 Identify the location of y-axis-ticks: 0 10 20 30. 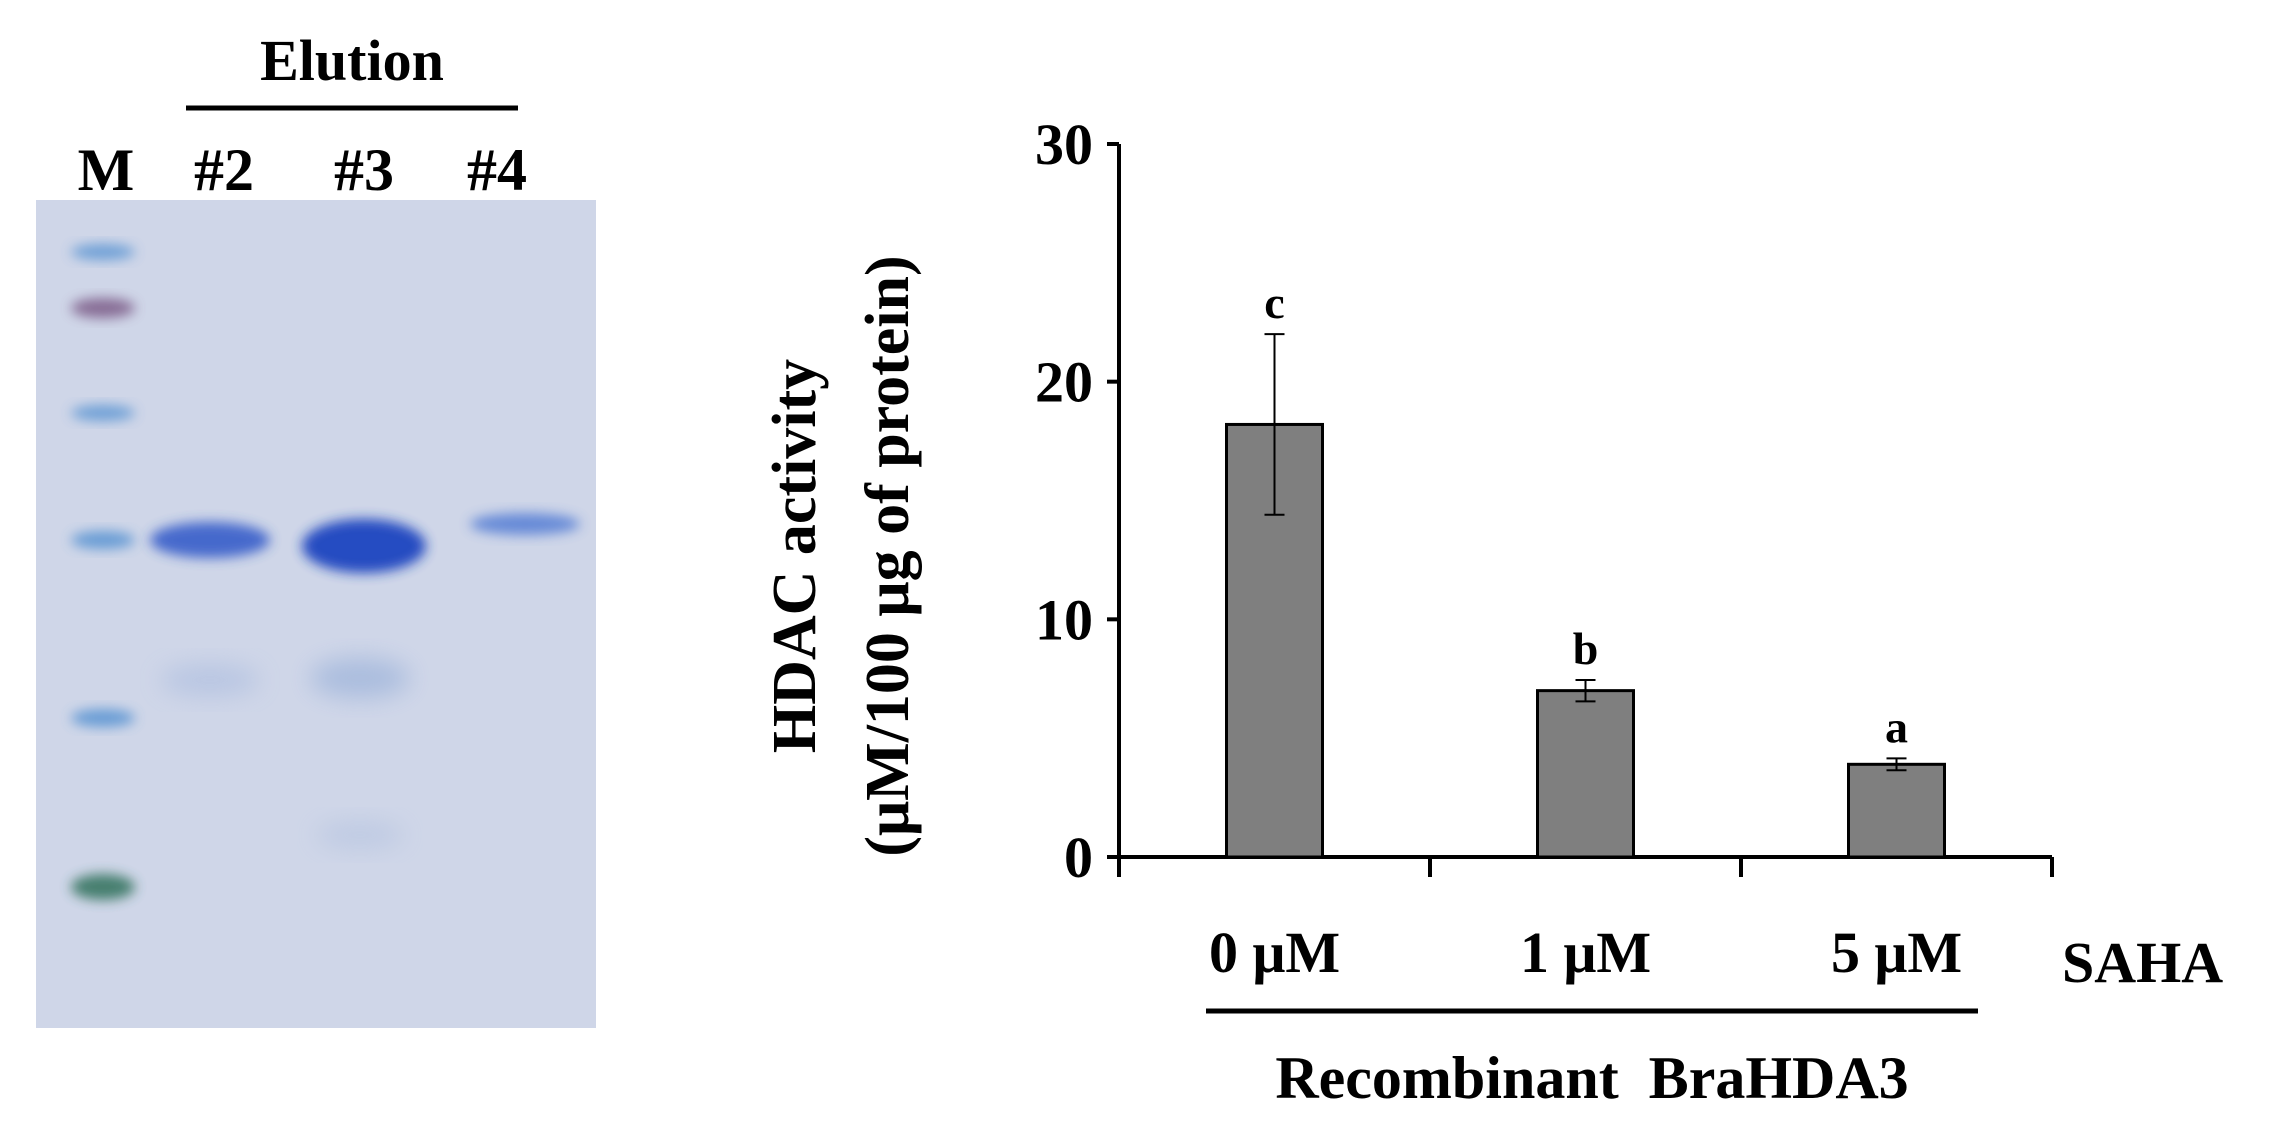
(1077, 501).